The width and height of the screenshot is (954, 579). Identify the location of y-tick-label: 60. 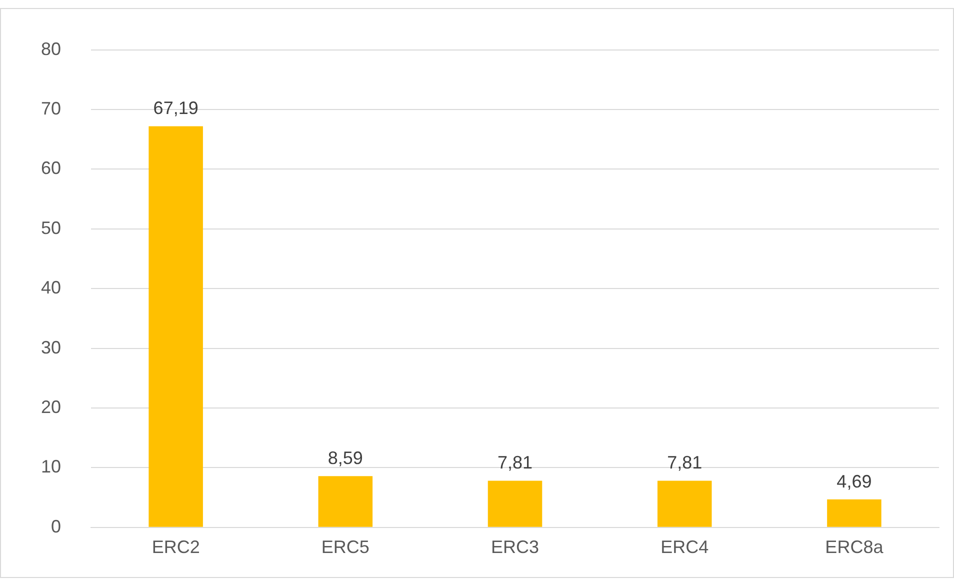
(51, 168).